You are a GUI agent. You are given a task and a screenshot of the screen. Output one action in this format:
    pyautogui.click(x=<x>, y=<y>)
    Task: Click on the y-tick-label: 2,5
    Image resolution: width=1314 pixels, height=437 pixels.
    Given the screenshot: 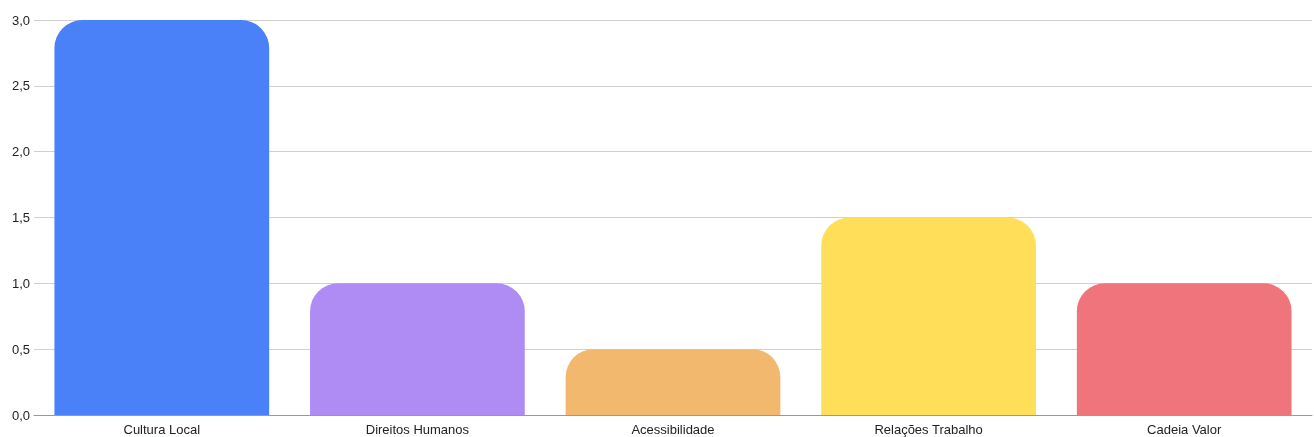 What is the action you would take?
    pyautogui.click(x=20, y=86)
    